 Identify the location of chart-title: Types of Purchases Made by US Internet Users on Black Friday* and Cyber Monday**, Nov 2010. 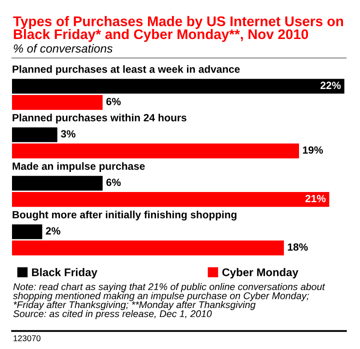
(178, 29).